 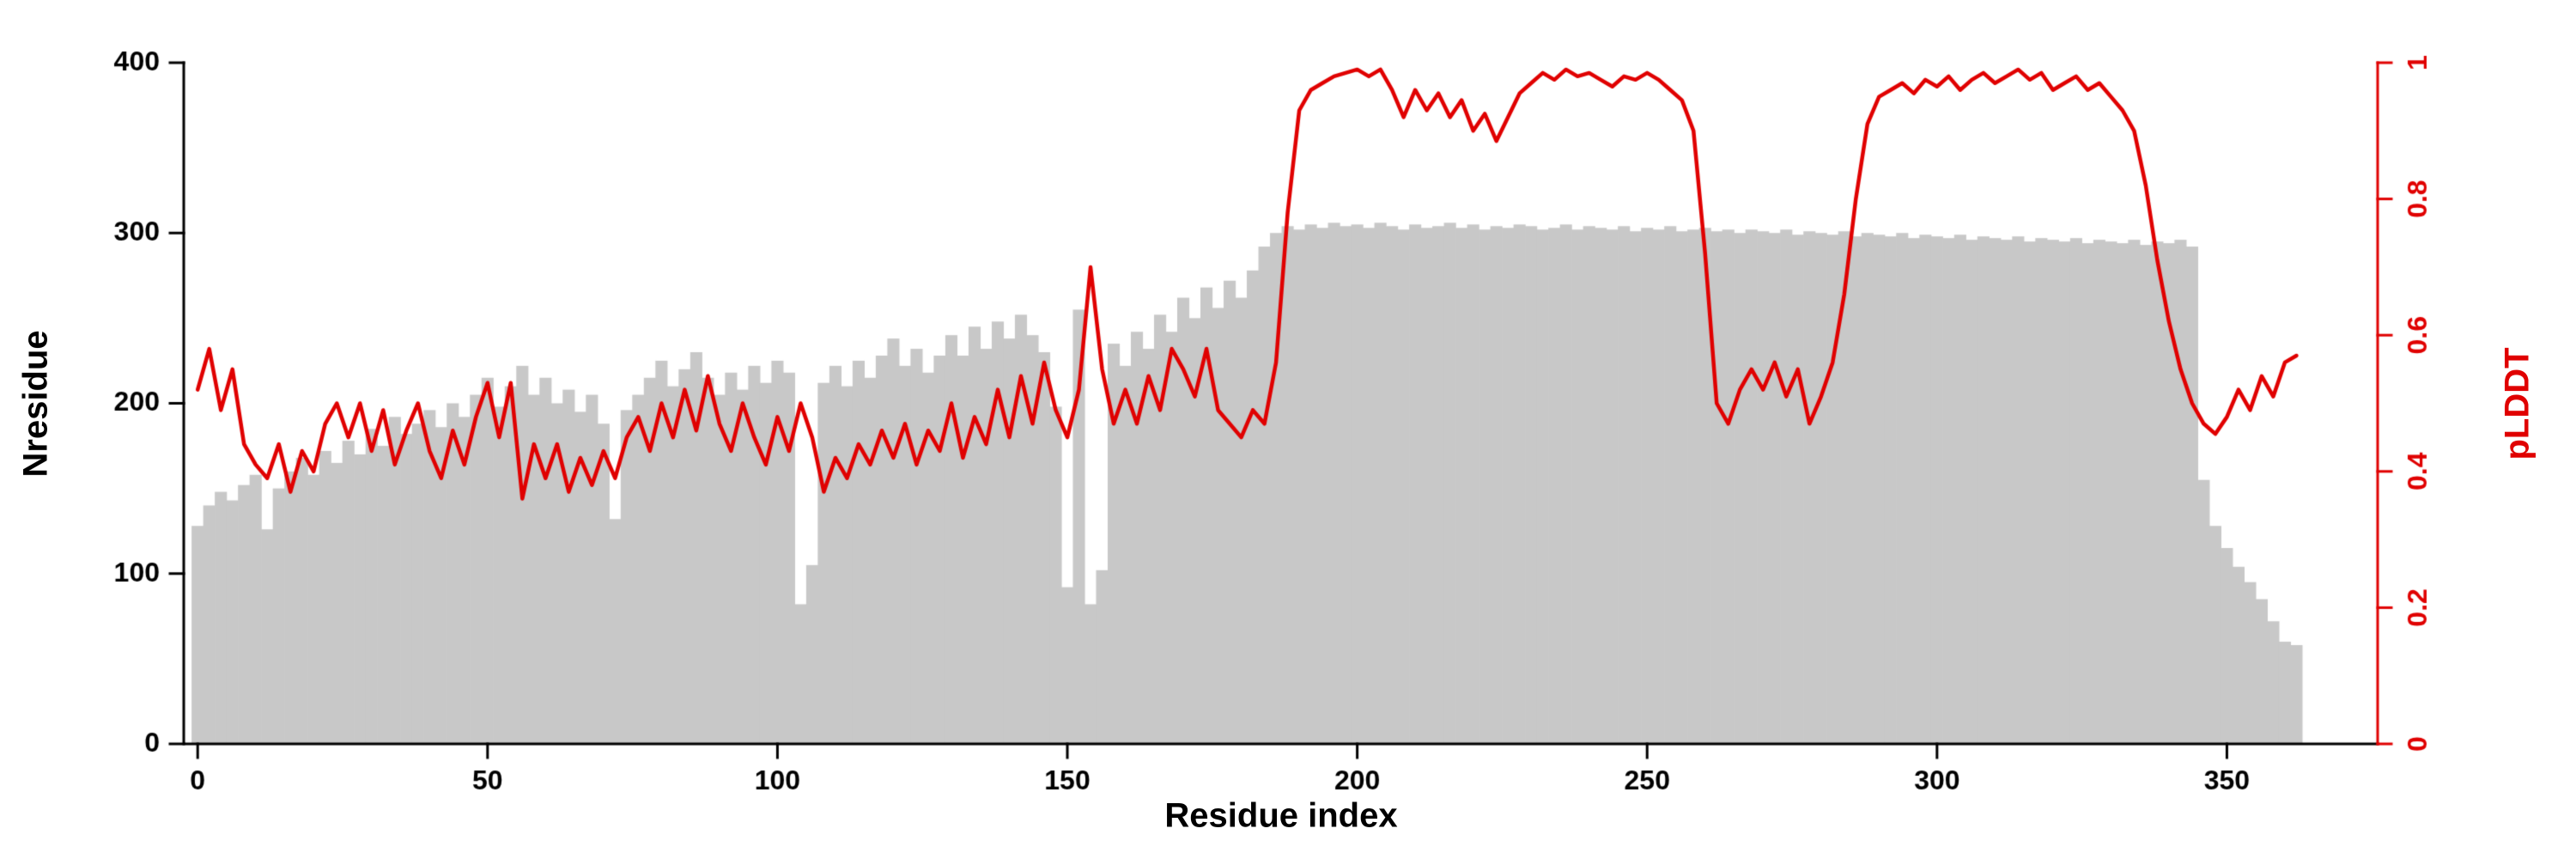 I want to click on y-axis-label-left: Nresidue, so click(x=36, y=404).